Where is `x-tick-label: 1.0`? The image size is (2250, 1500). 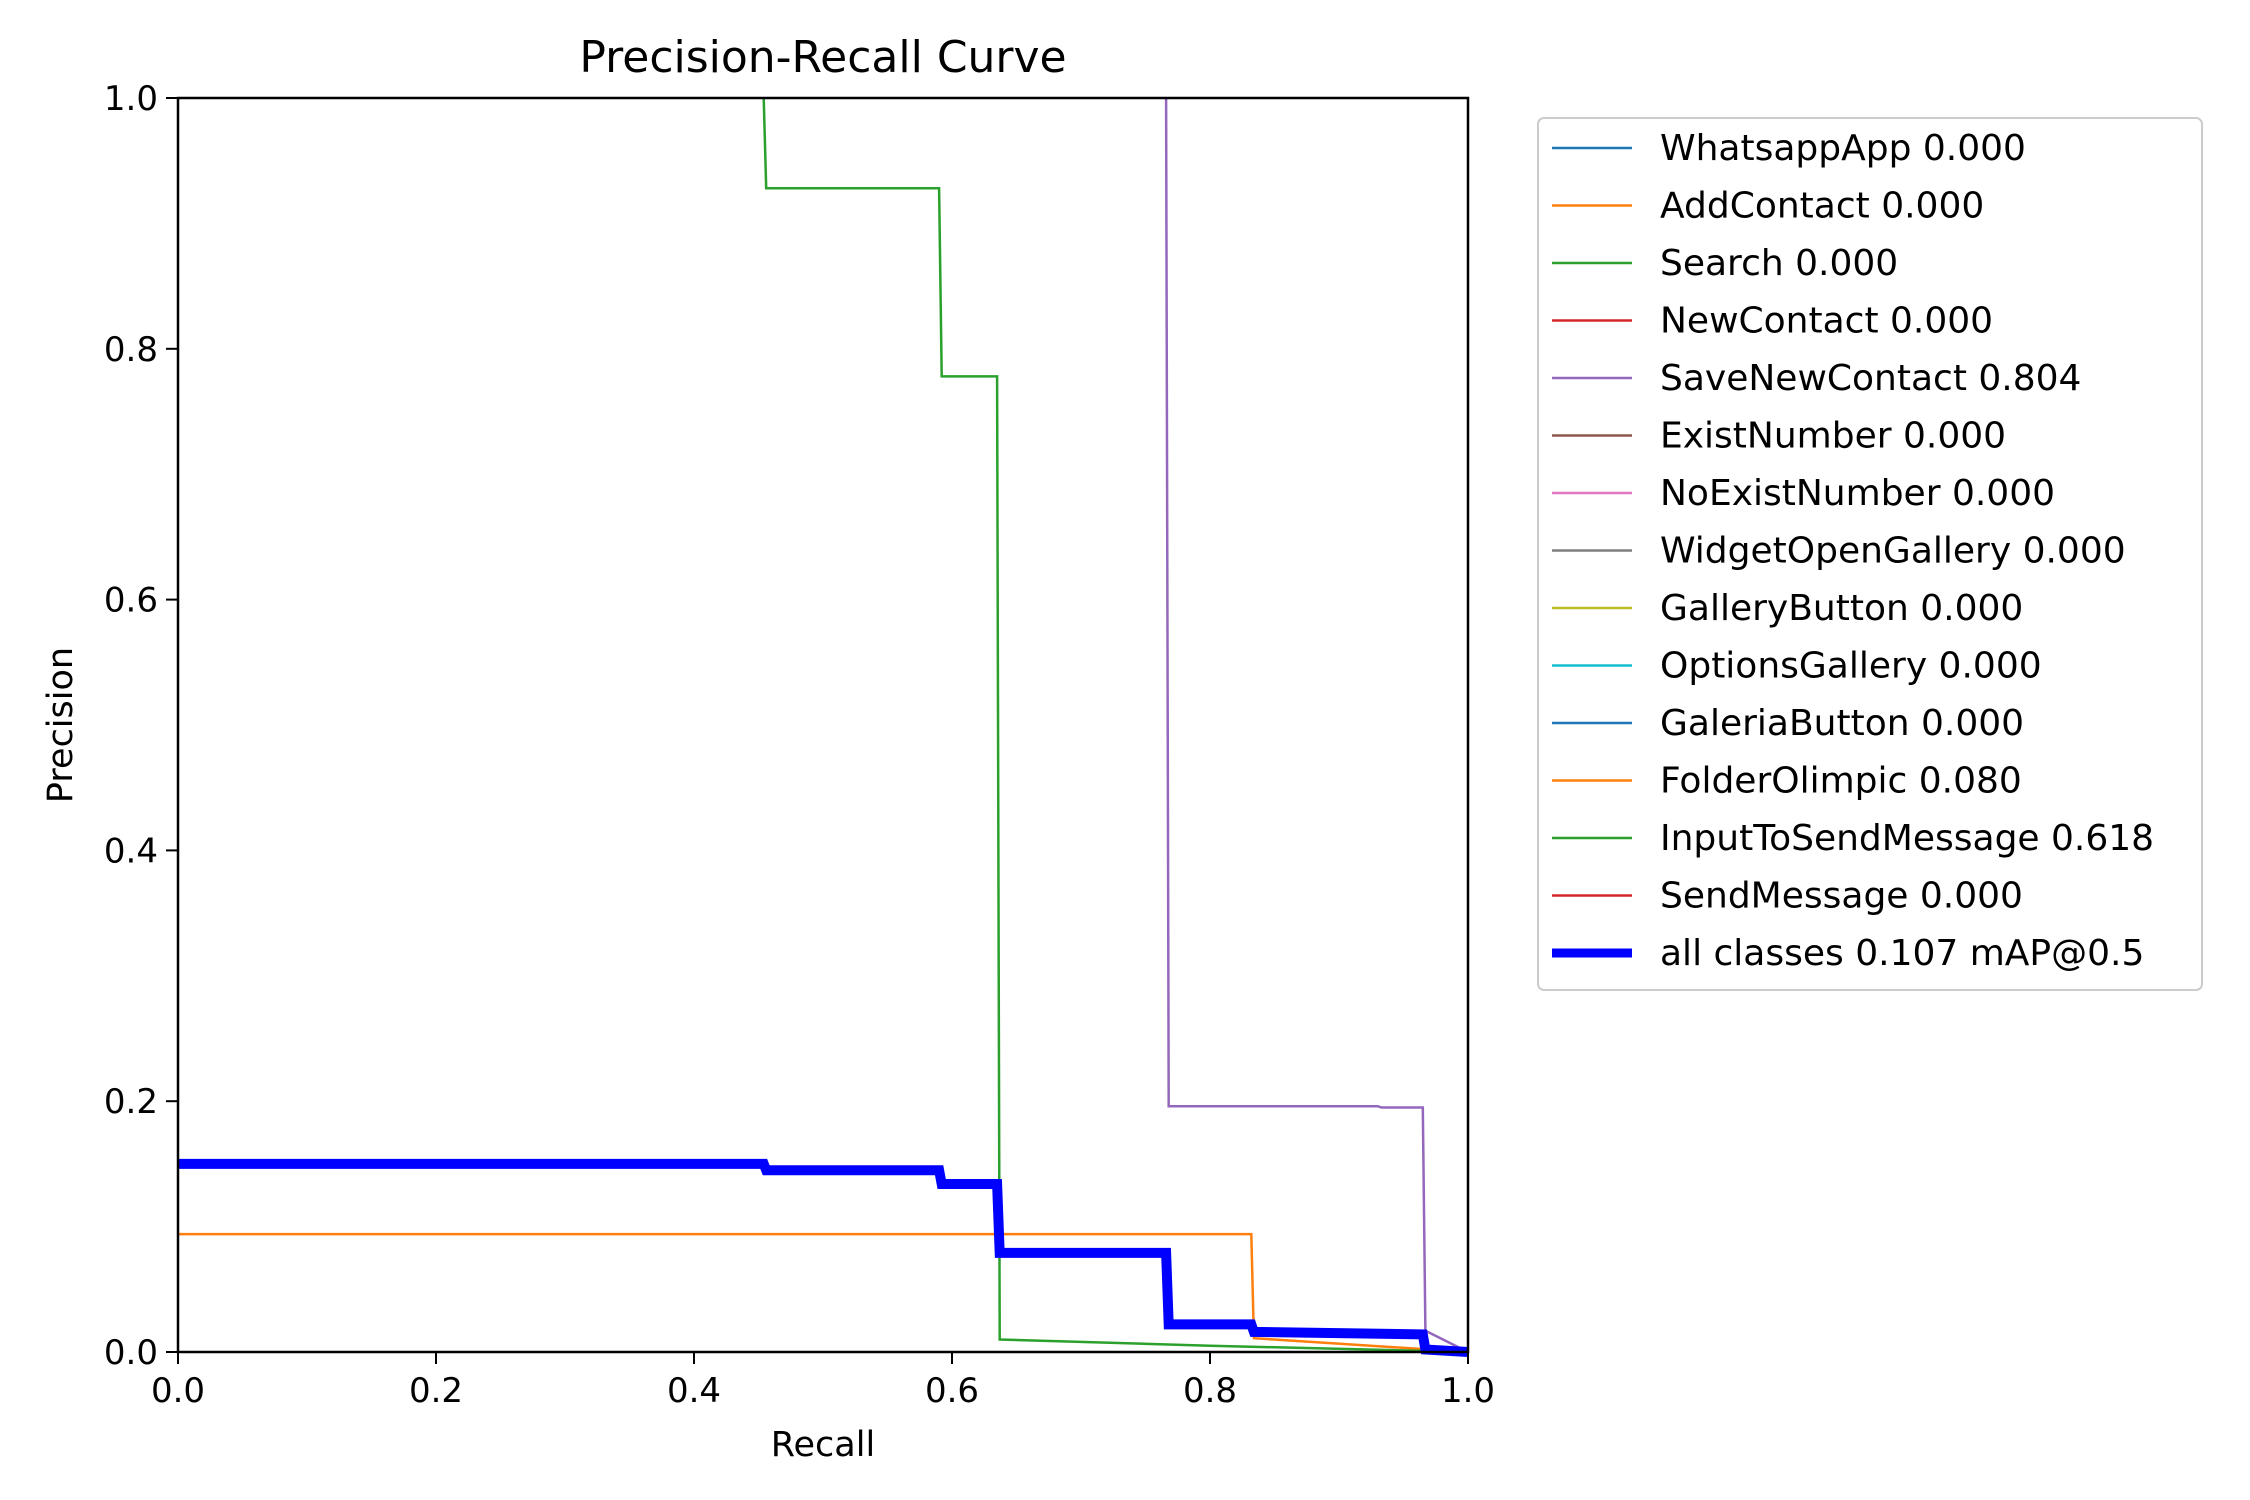
x-tick-label: 1.0 is located at coordinates (1468, 1391).